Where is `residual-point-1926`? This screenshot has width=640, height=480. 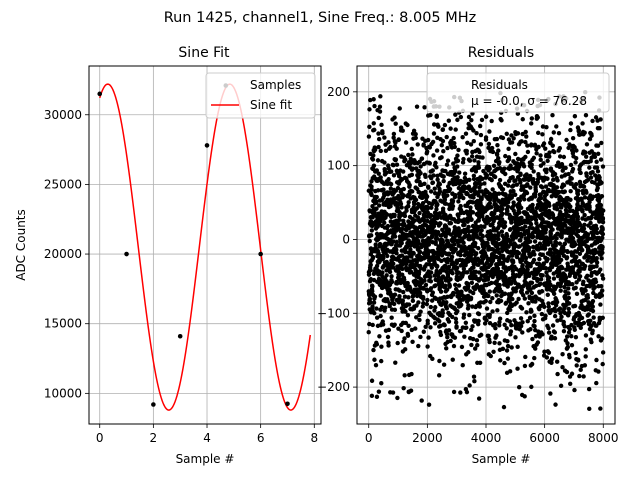
residual-point-1926 is located at coordinates (481, 230).